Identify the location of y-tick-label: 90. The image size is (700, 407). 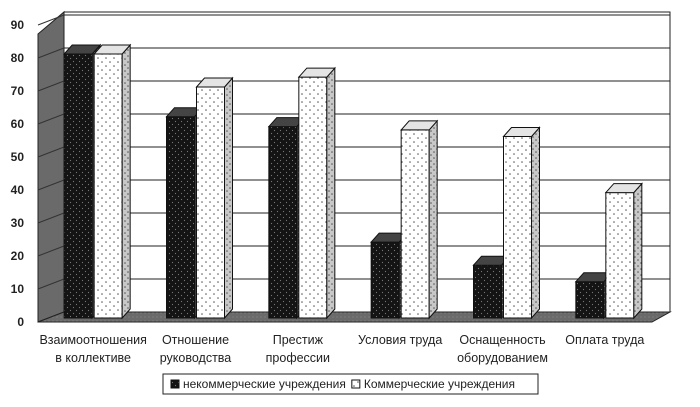
(18, 25).